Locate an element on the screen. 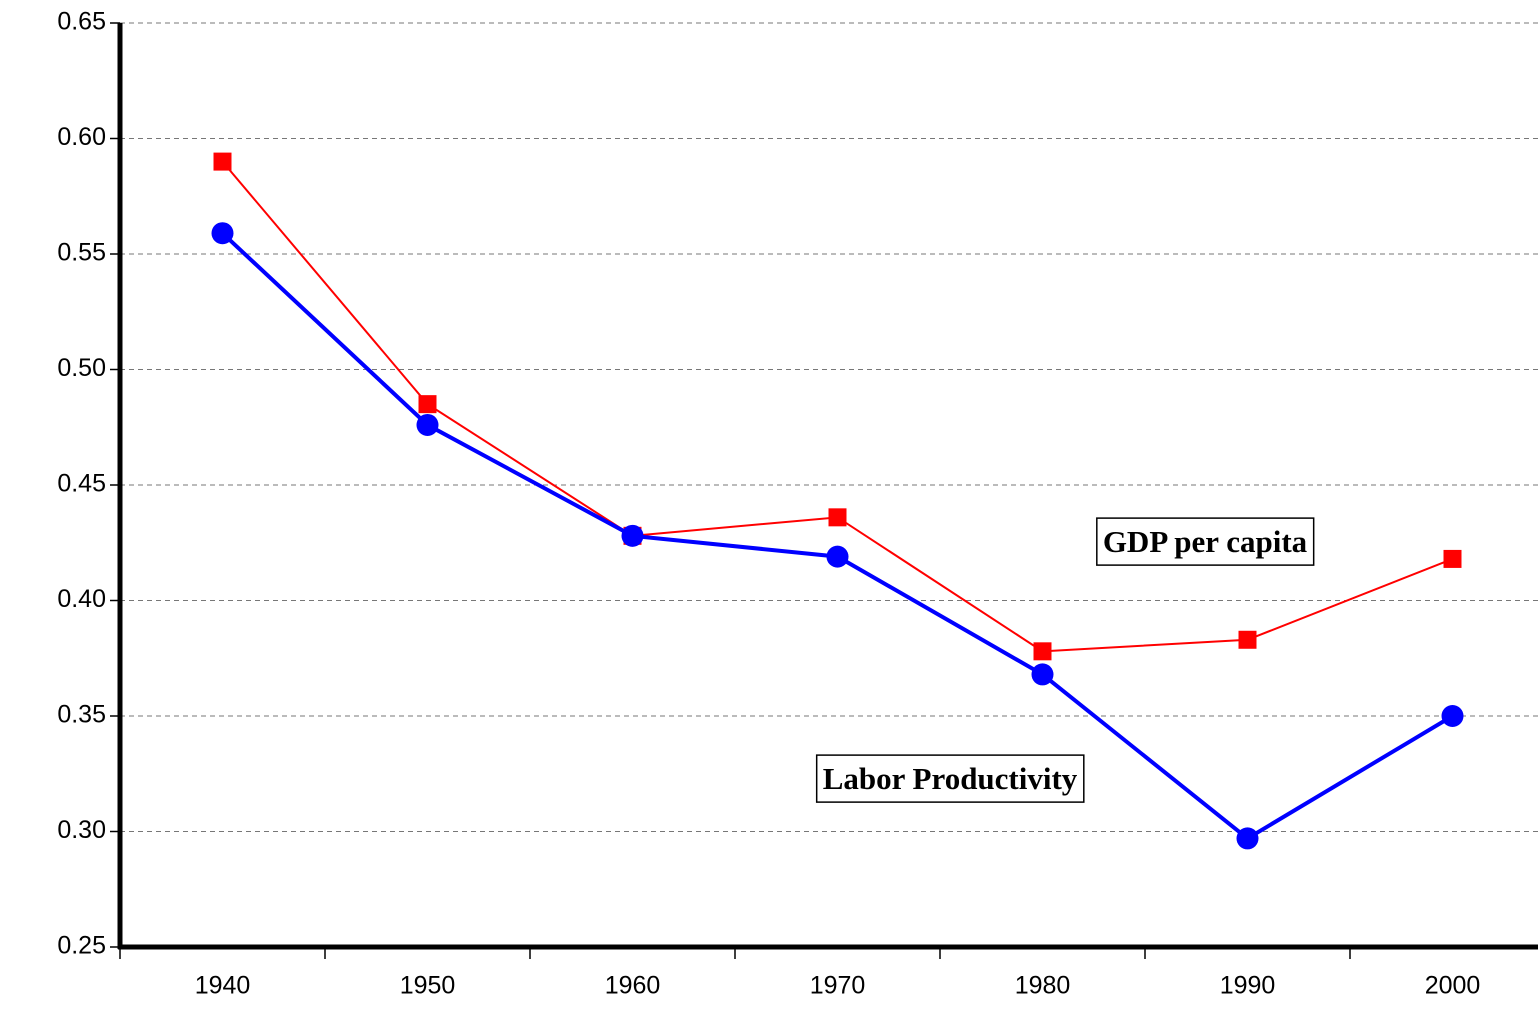 This screenshot has width=1538, height=1017. y-tick-label: 0.45 is located at coordinates (81, 484).